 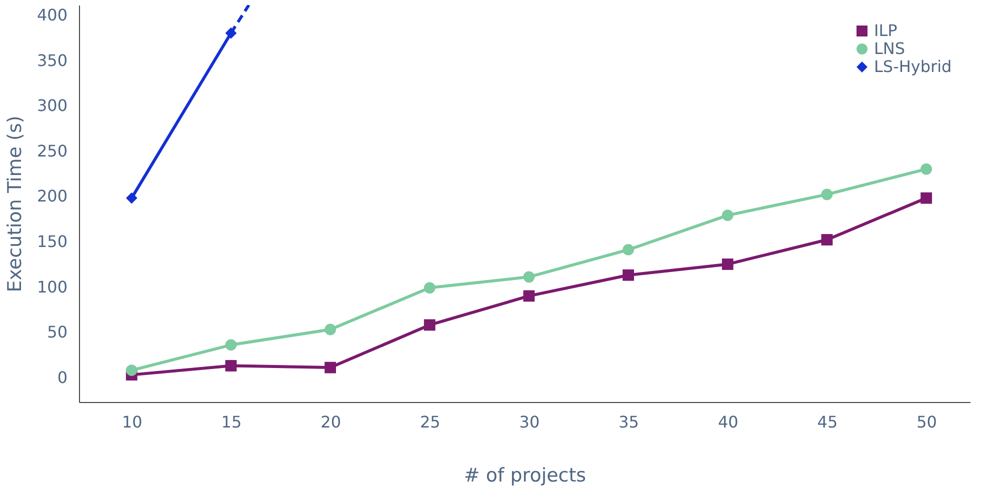 What do you see at coordinates (15, 204) in the screenshot?
I see `y-axis-title: Execution Time (s)` at bounding box center [15, 204].